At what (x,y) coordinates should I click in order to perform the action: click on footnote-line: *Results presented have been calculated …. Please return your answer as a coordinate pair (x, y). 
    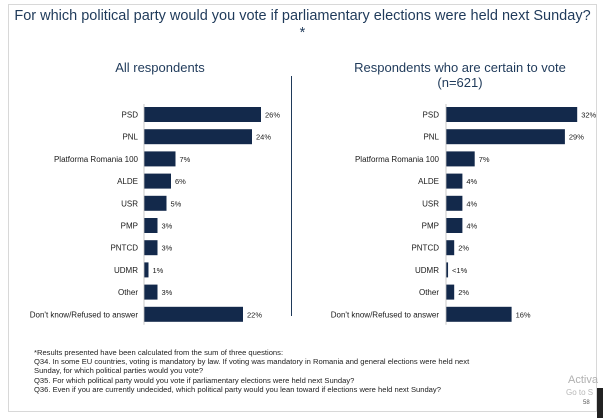
    Looking at the image, I should click on (159, 352).